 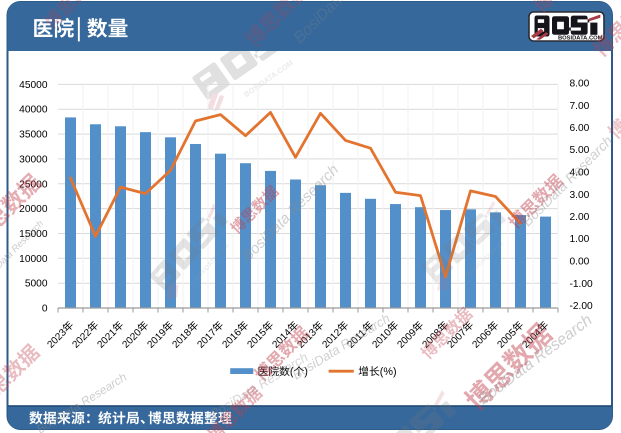 I want to click on svg-text: BOSIDATA.COM, so click(x=580, y=39).